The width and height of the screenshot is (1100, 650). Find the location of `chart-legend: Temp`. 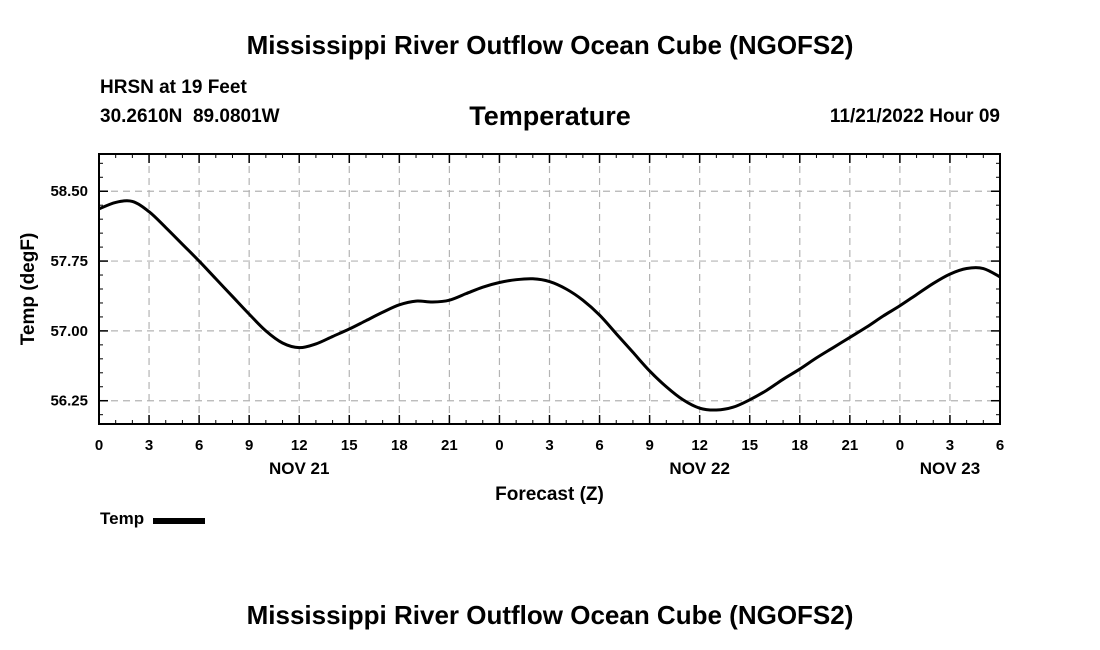

chart-legend: Temp is located at coordinates (153, 519).